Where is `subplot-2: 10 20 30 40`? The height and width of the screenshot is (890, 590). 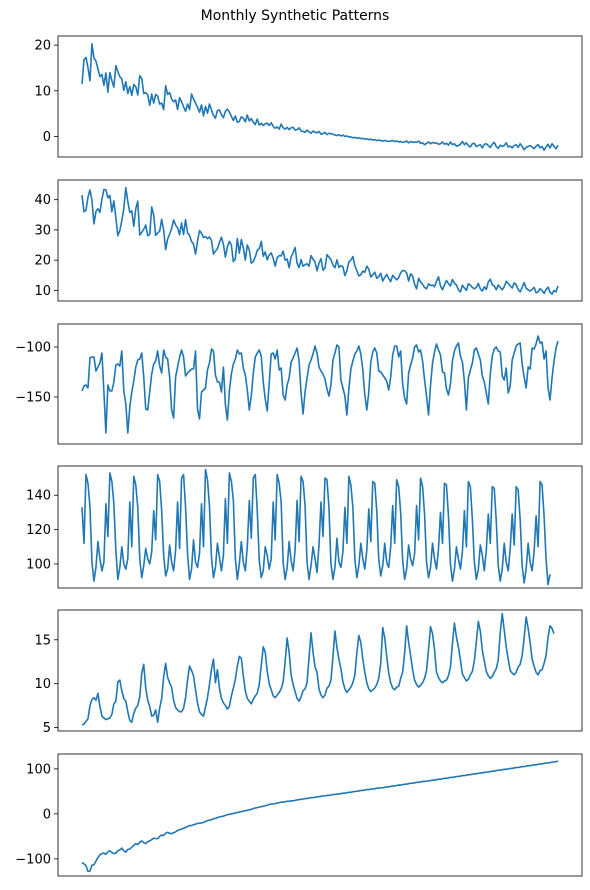 subplot-2: 10 20 30 40 is located at coordinates (308, 240).